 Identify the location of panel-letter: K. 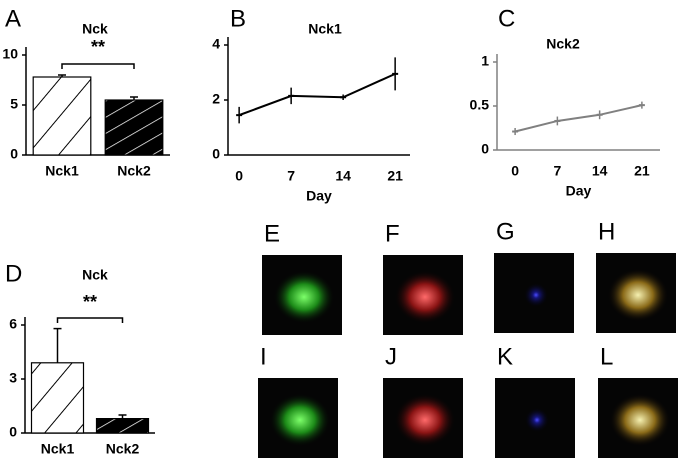
(505, 356).